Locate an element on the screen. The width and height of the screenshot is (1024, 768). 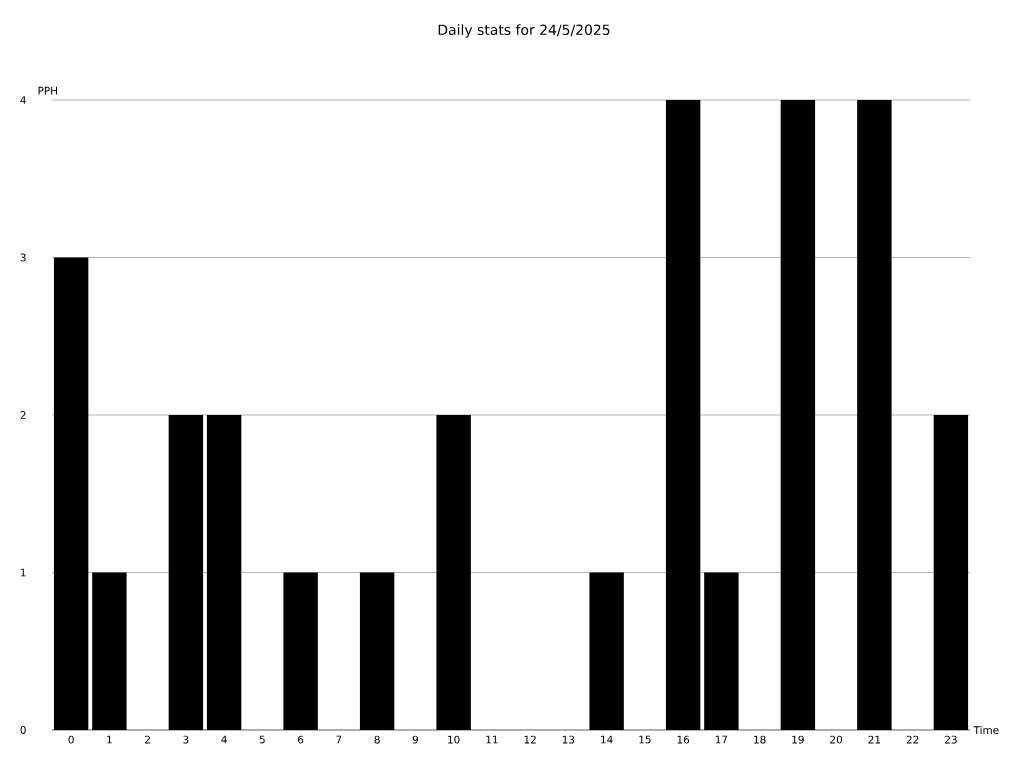
x-tick-label: 17 is located at coordinates (721, 739).